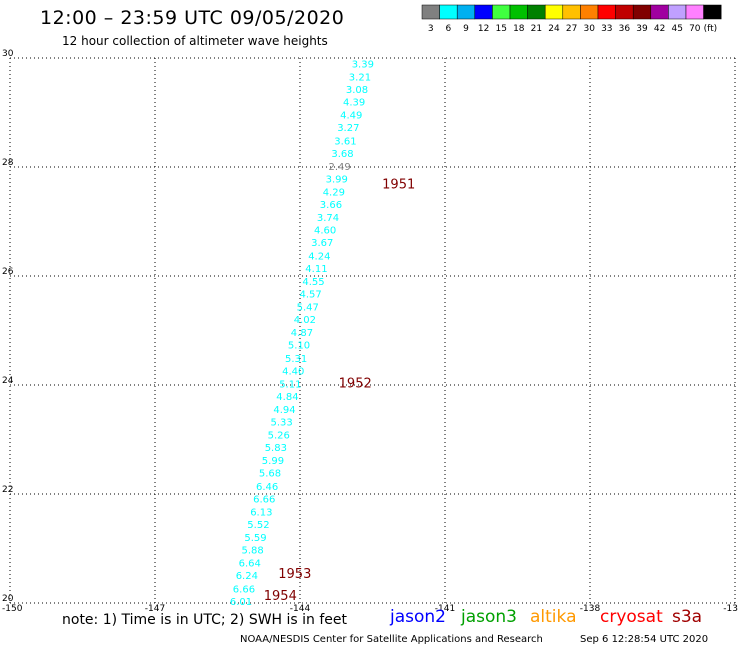 This screenshot has height=650, width=740. What do you see at coordinates (554, 29) in the screenshot?
I see `legend-bin-label: 24` at bounding box center [554, 29].